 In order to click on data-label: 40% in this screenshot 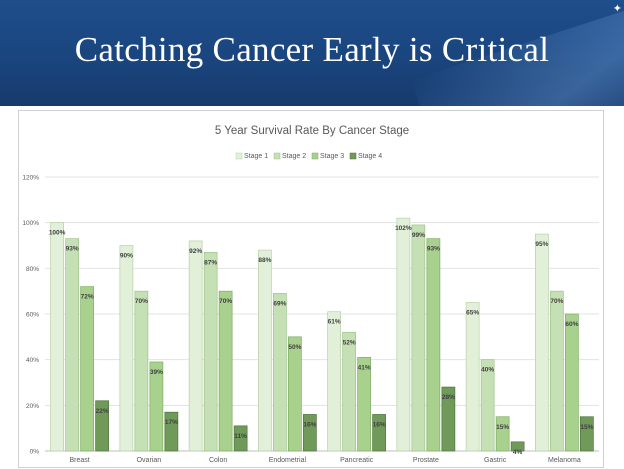, I will do `click(487, 370)`.